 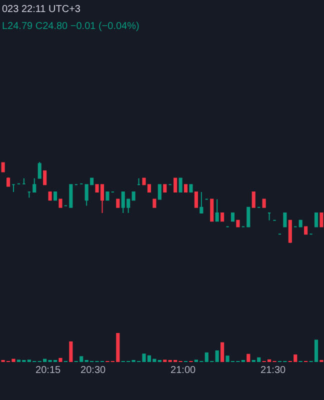 I want to click on text: 023 22:11 UTC+3, so click(x=41, y=9).